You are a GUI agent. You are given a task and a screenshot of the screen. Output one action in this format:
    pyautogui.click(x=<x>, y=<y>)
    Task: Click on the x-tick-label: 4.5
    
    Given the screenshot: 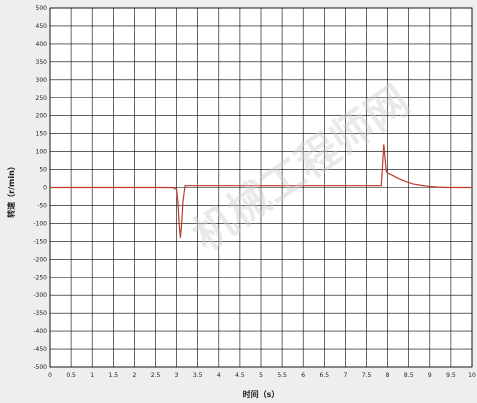 What is the action you would take?
    pyautogui.click(x=240, y=375)
    